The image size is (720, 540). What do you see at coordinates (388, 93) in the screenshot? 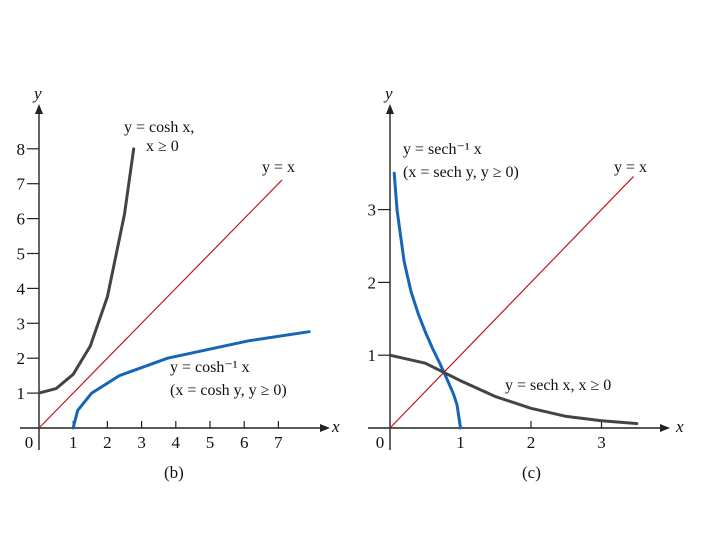
I see `panel-c-y-label: y` at bounding box center [388, 93].